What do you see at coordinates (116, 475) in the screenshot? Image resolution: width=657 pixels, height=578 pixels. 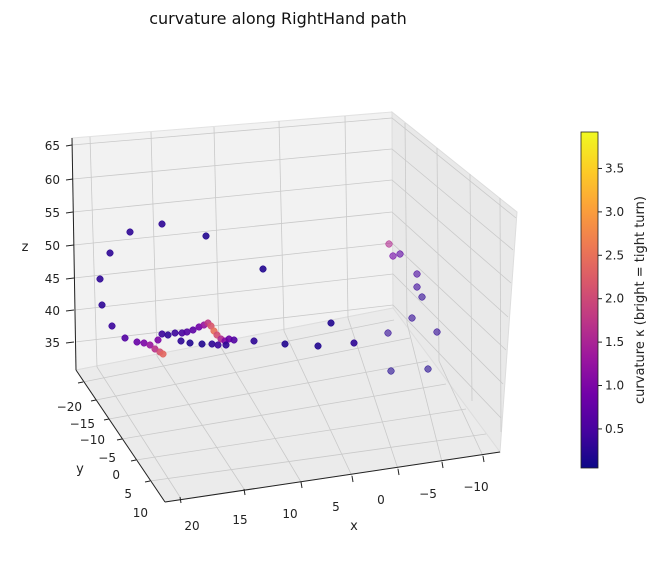 I see `y-tick-label: 0` at bounding box center [116, 475].